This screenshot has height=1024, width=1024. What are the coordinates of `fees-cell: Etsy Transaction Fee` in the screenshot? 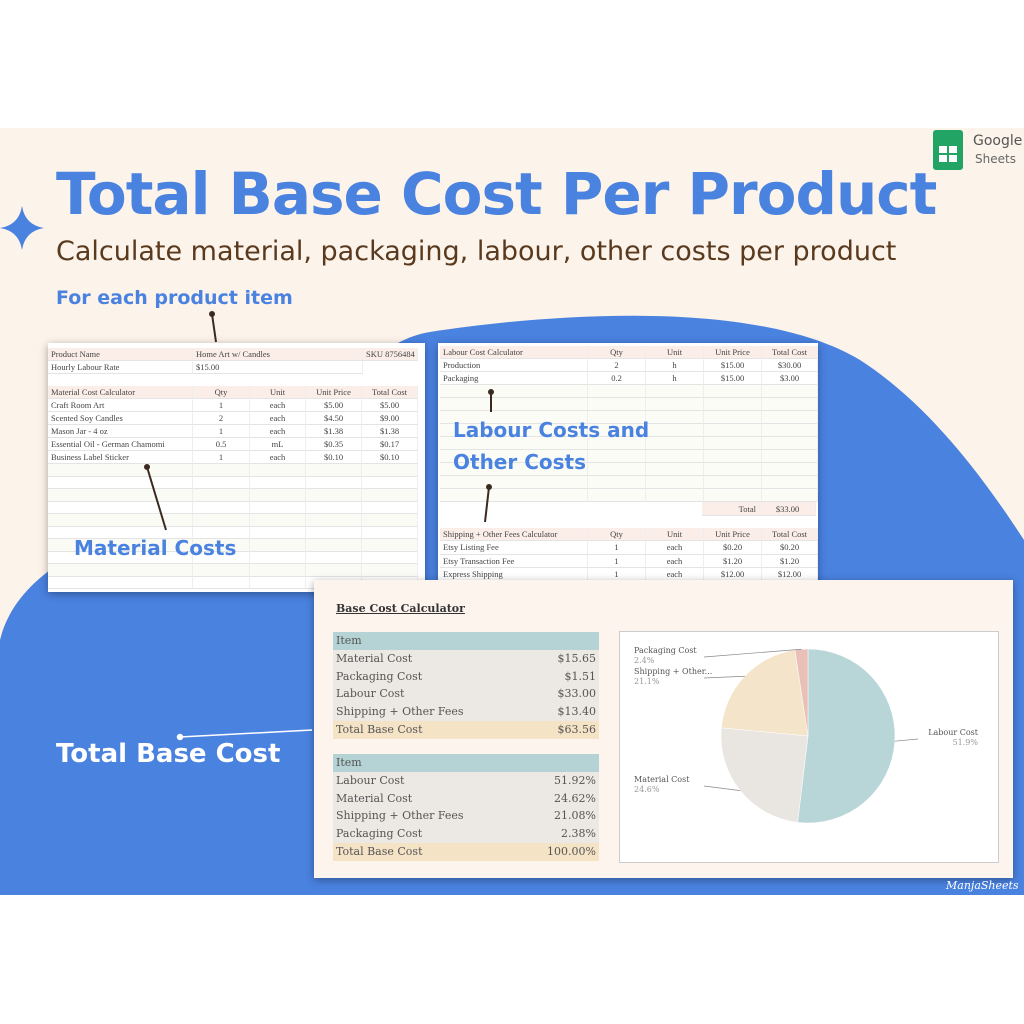 It's located at (514, 561).